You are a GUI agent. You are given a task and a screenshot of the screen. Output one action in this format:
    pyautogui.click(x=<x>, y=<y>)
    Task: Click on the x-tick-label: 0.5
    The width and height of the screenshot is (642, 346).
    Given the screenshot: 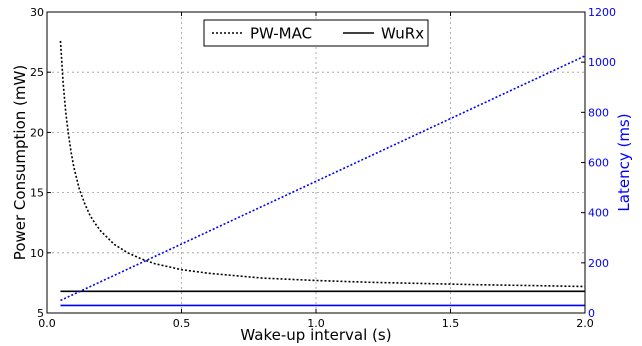 What is the action you would take?
    pyautogui.click(x=182, y=323)
    